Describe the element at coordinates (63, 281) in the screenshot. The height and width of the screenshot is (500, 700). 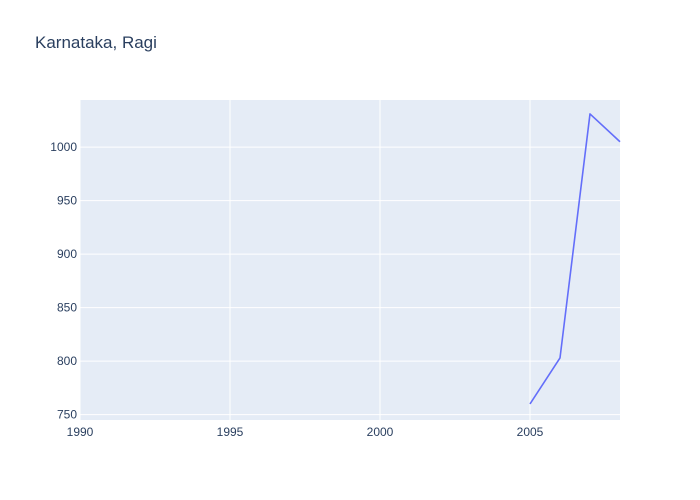
I see `y-axis-ticks: 750 800 850 900 950 1000` at that location.